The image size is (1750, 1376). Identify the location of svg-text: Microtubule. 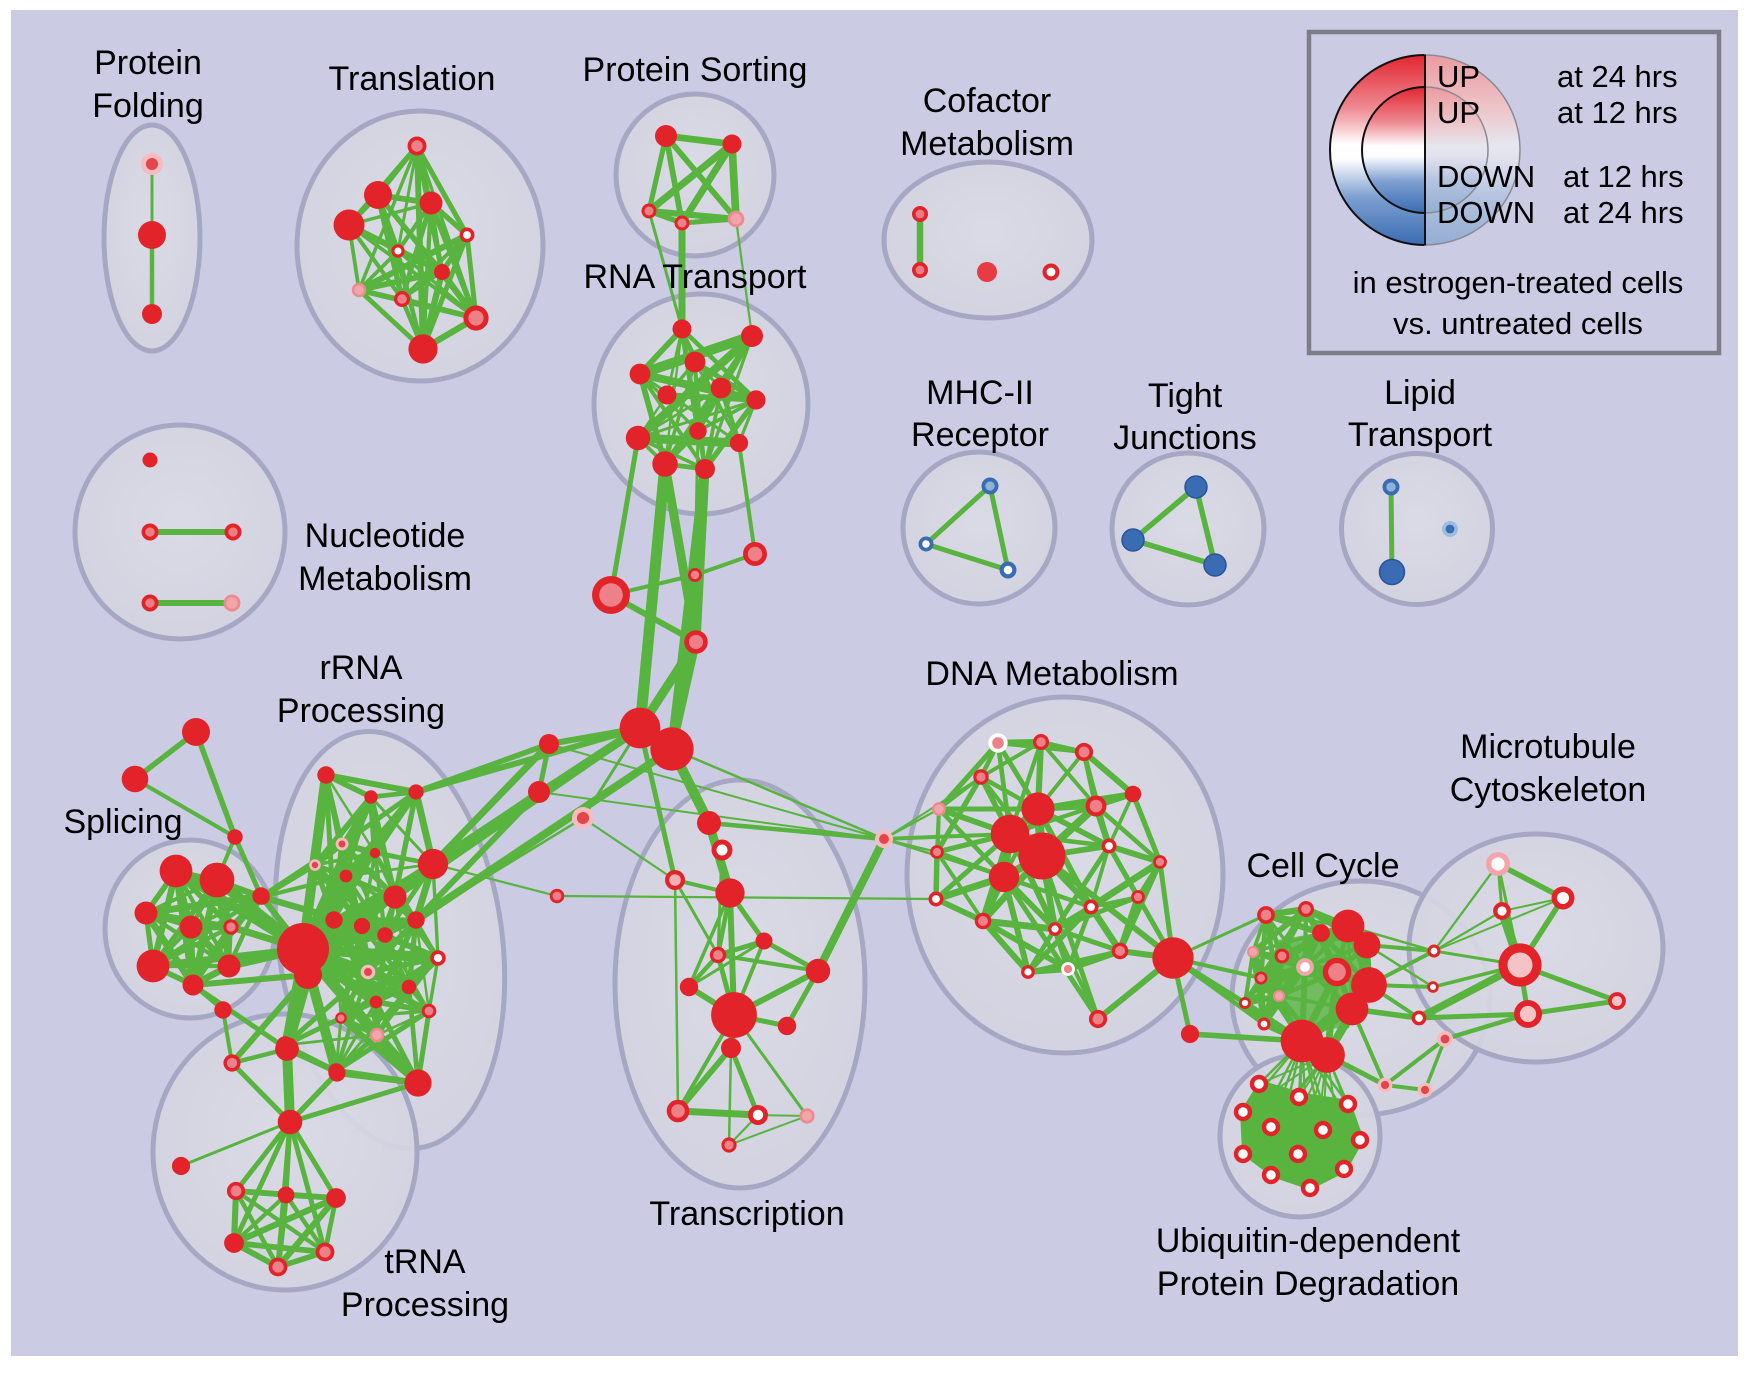
(1548, 747).